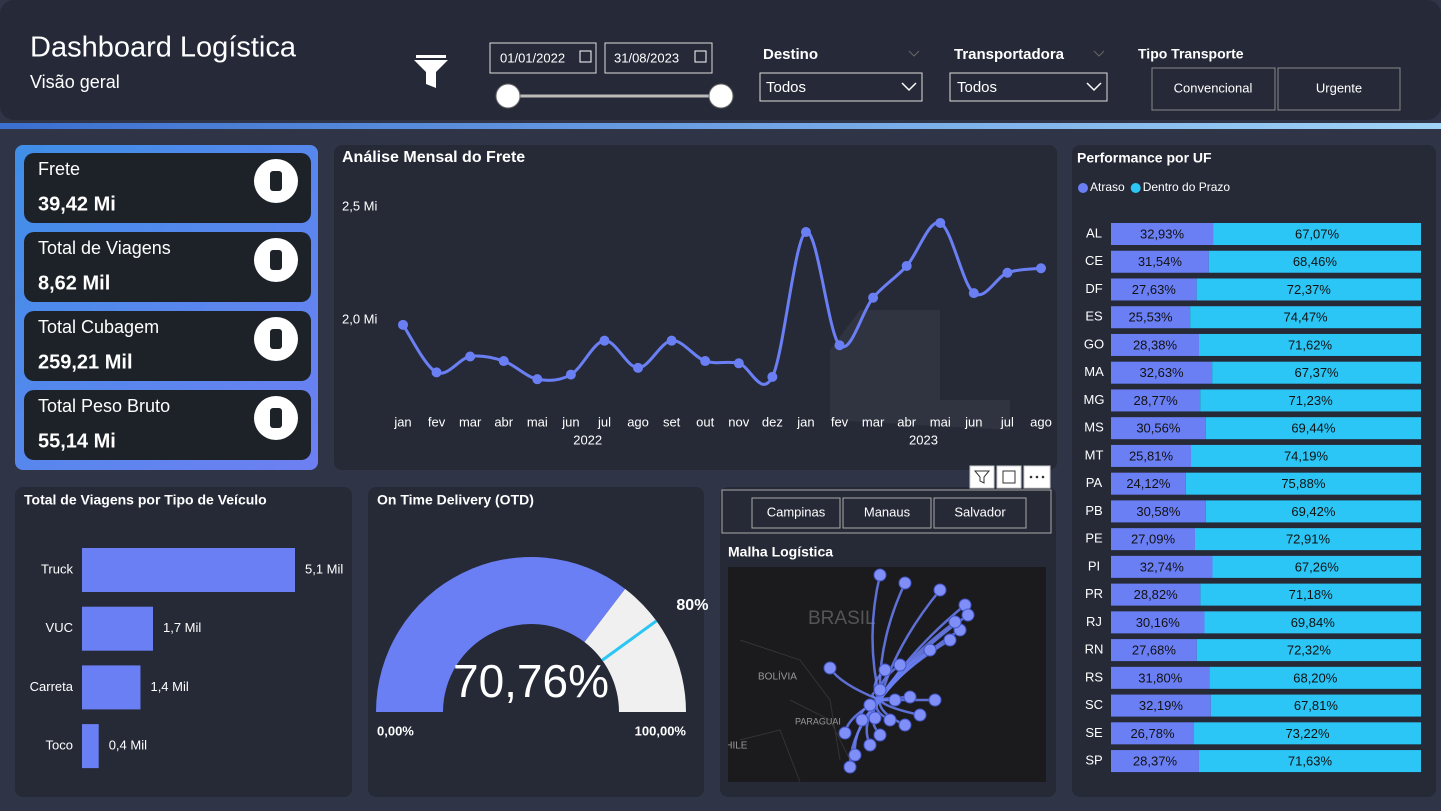 The height and width of the screenshot is (811, 1441). Describe the element at coordinates (1144, 158) in the screenshot. I see `chart-title: Performance por UF` at that location.